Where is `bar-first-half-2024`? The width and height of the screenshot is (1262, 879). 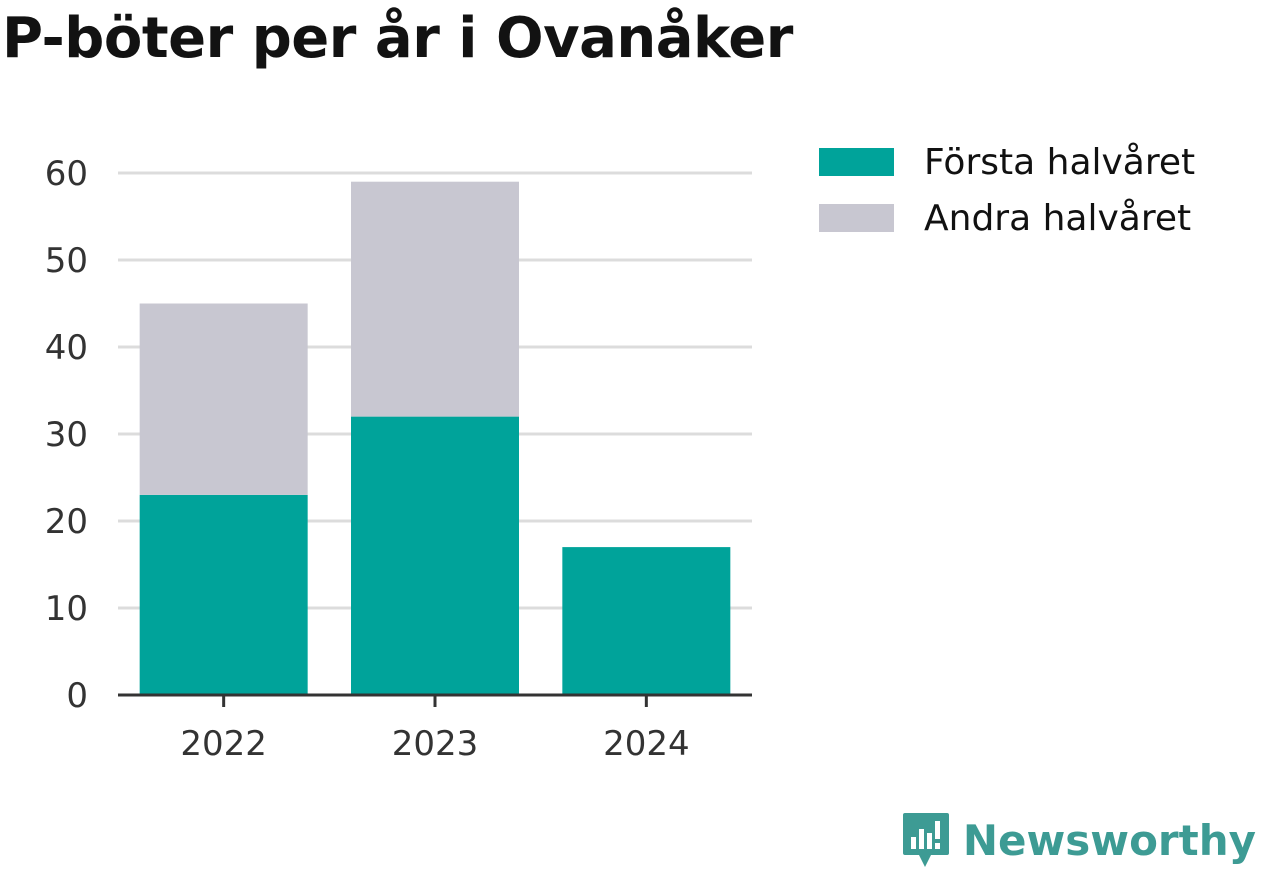
bar-first-half-2024 is located at coordinates (646, 621).